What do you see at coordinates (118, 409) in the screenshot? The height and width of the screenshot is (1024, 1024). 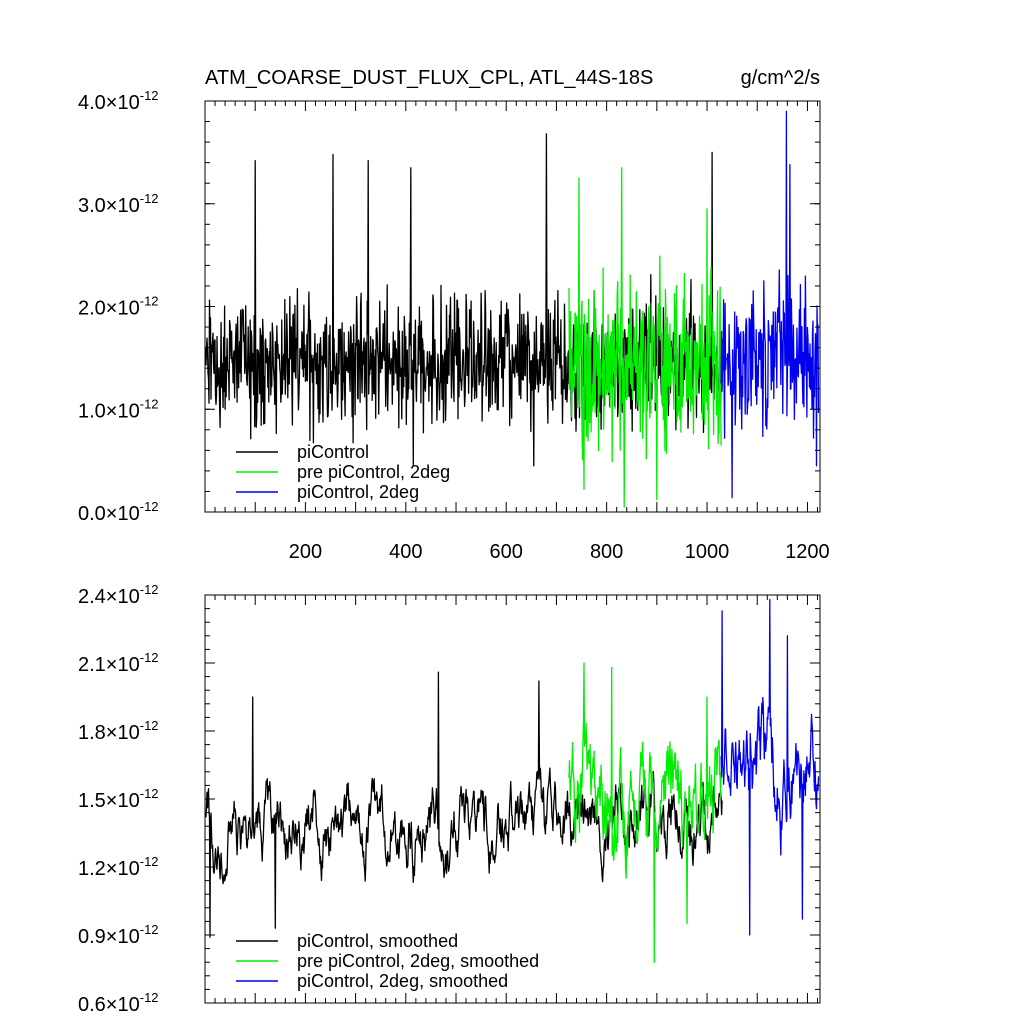 I see `y-tick-label: 1.0×10⁻¹²` at bounding box center [118, 409].